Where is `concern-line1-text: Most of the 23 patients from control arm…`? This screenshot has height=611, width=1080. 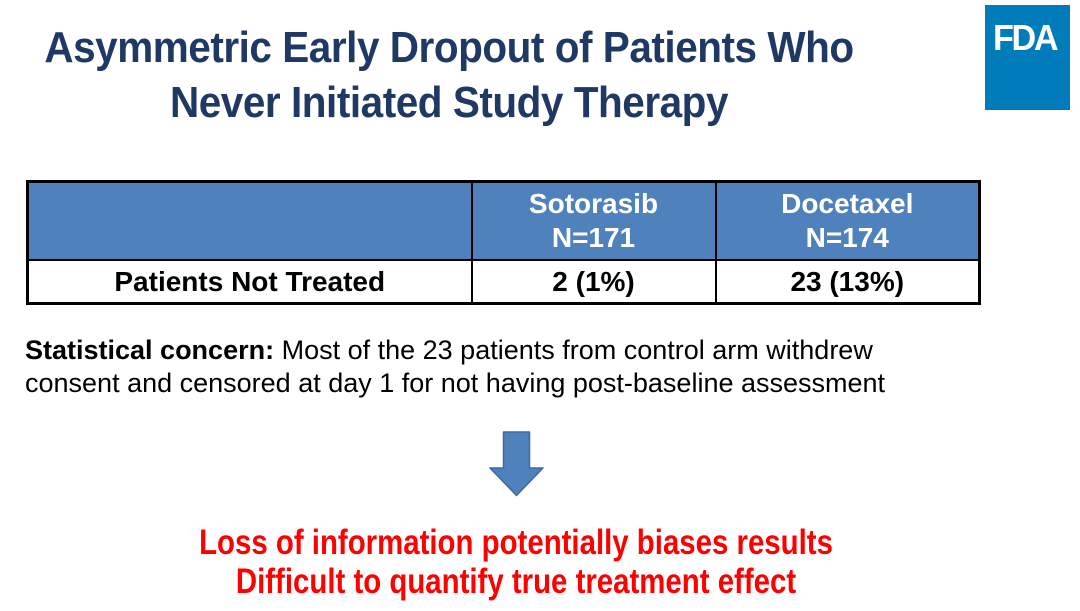 concern-line1-text: Most of the 23 patients from control arm… is located at coordinates (573, 350).